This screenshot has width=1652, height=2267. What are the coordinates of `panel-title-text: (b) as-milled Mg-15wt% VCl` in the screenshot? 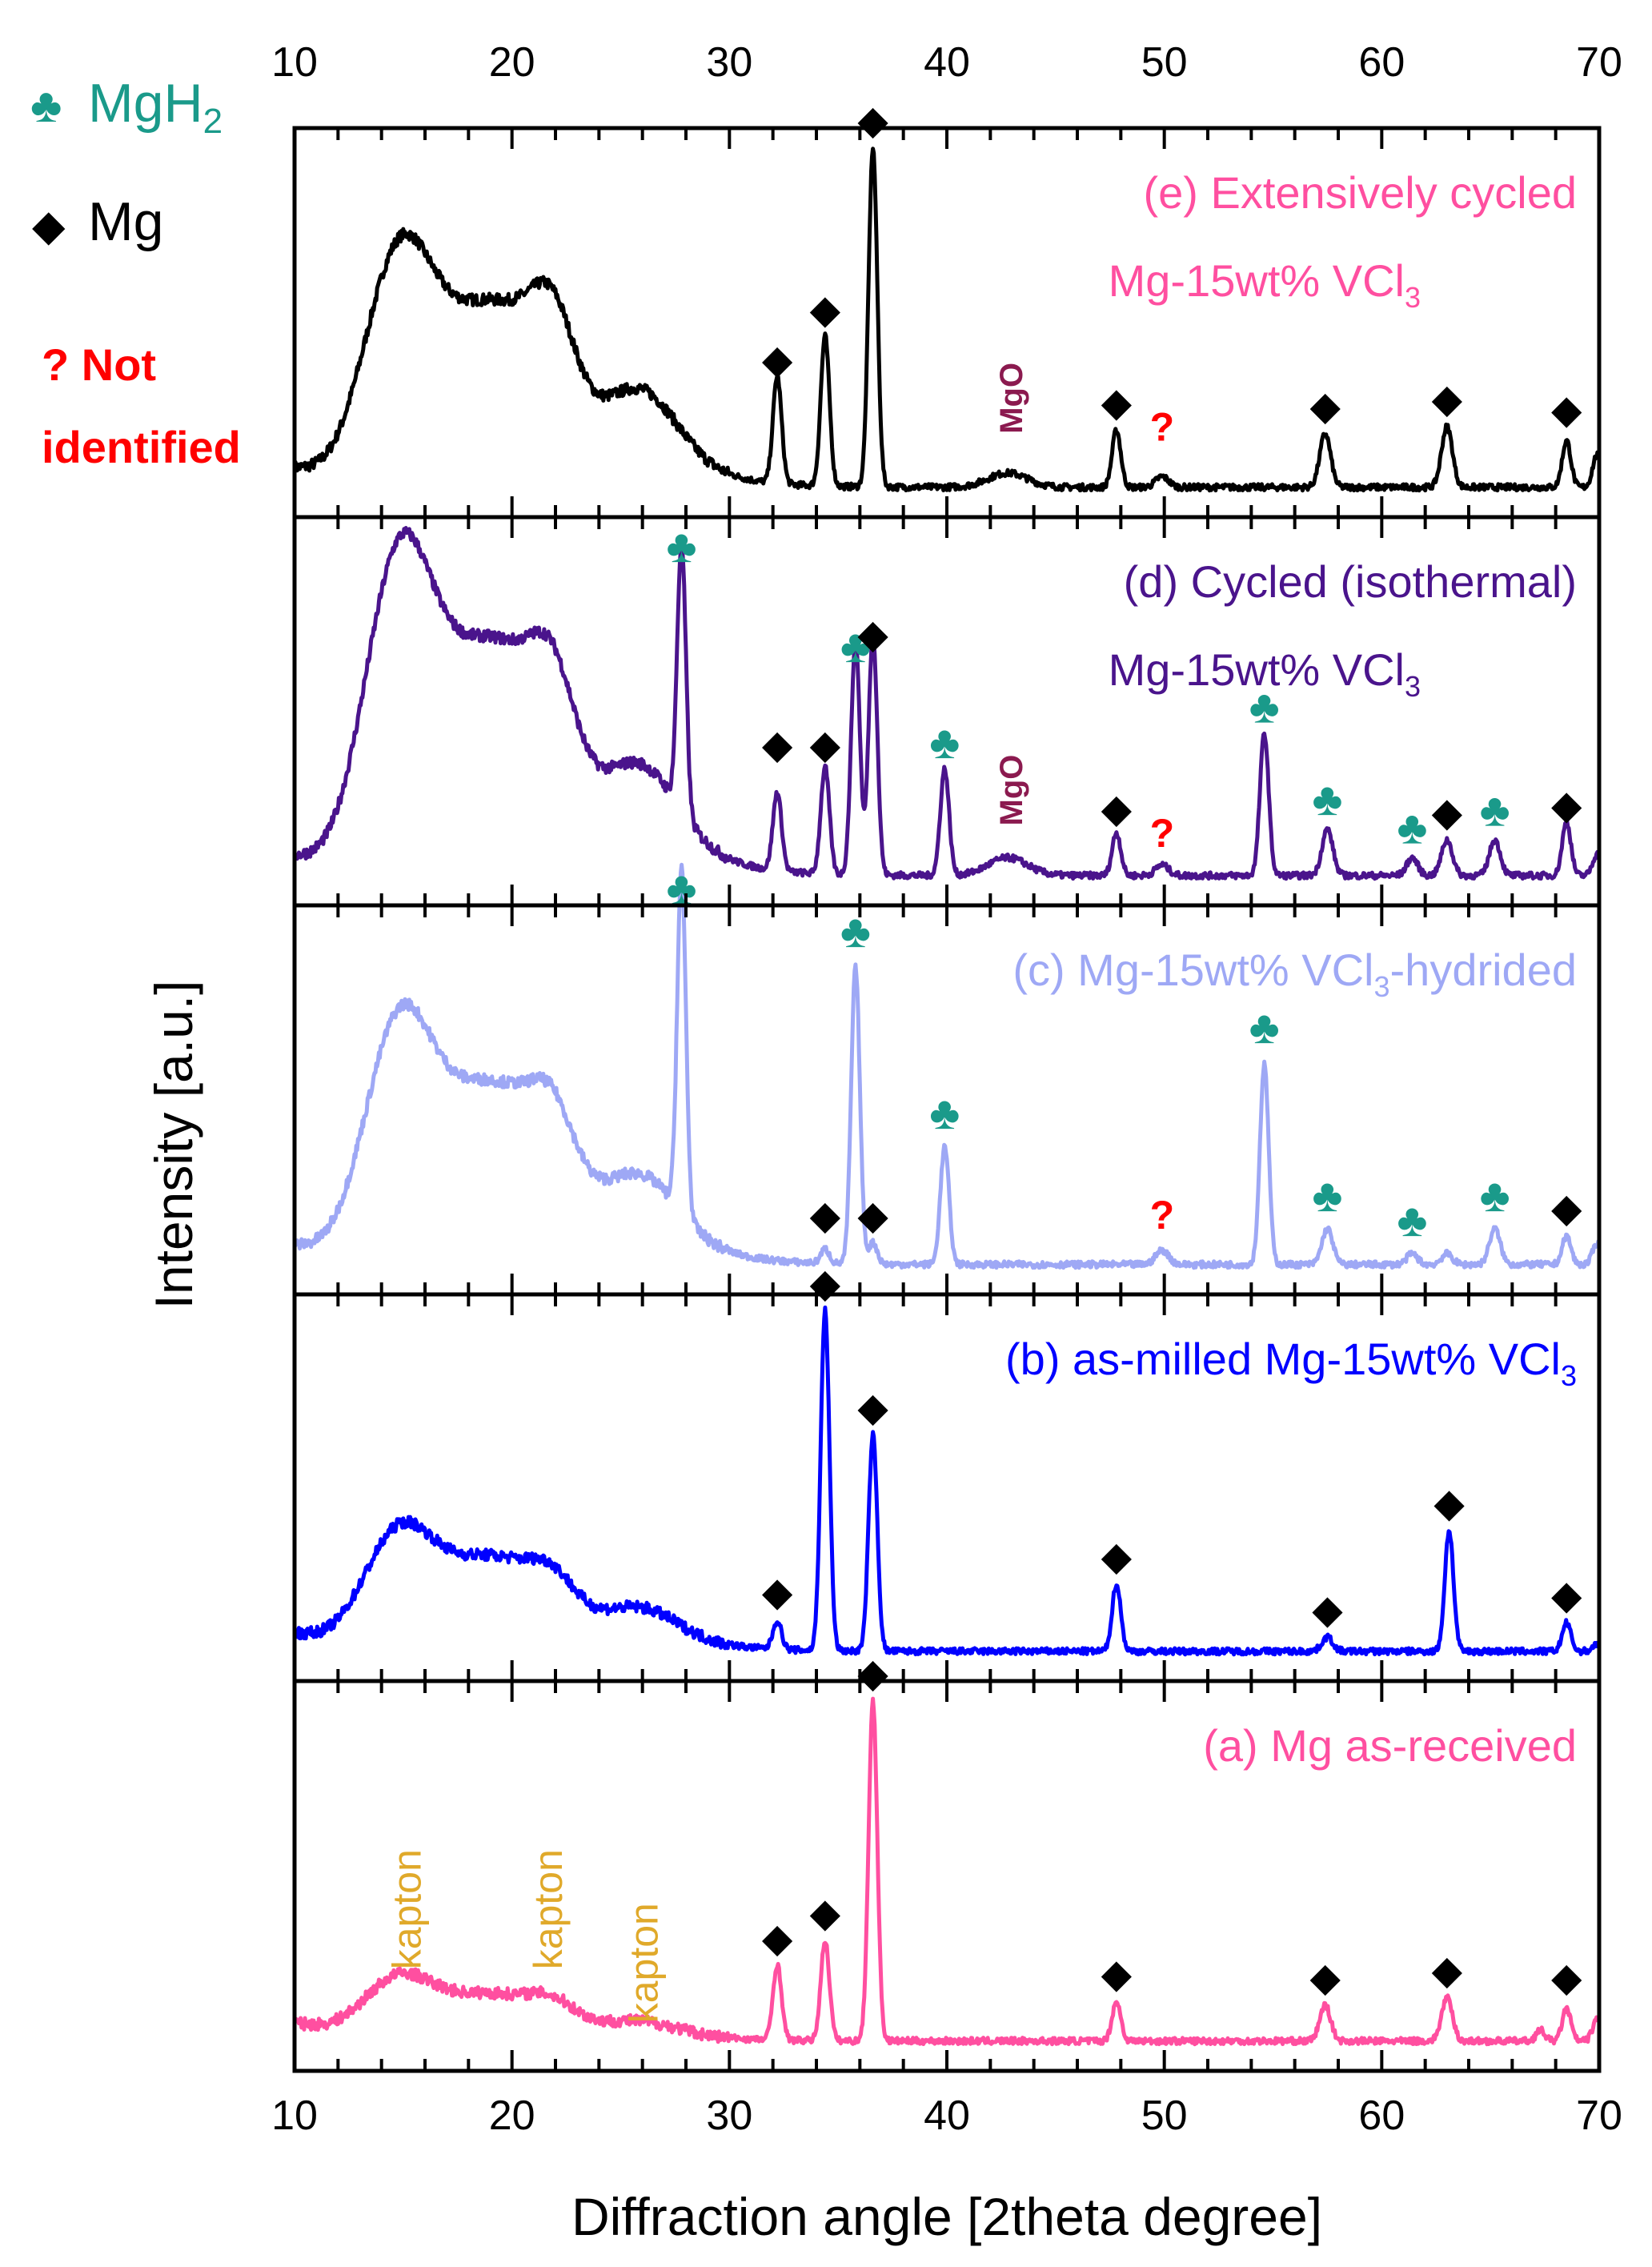 It's located at (1283, 1359).